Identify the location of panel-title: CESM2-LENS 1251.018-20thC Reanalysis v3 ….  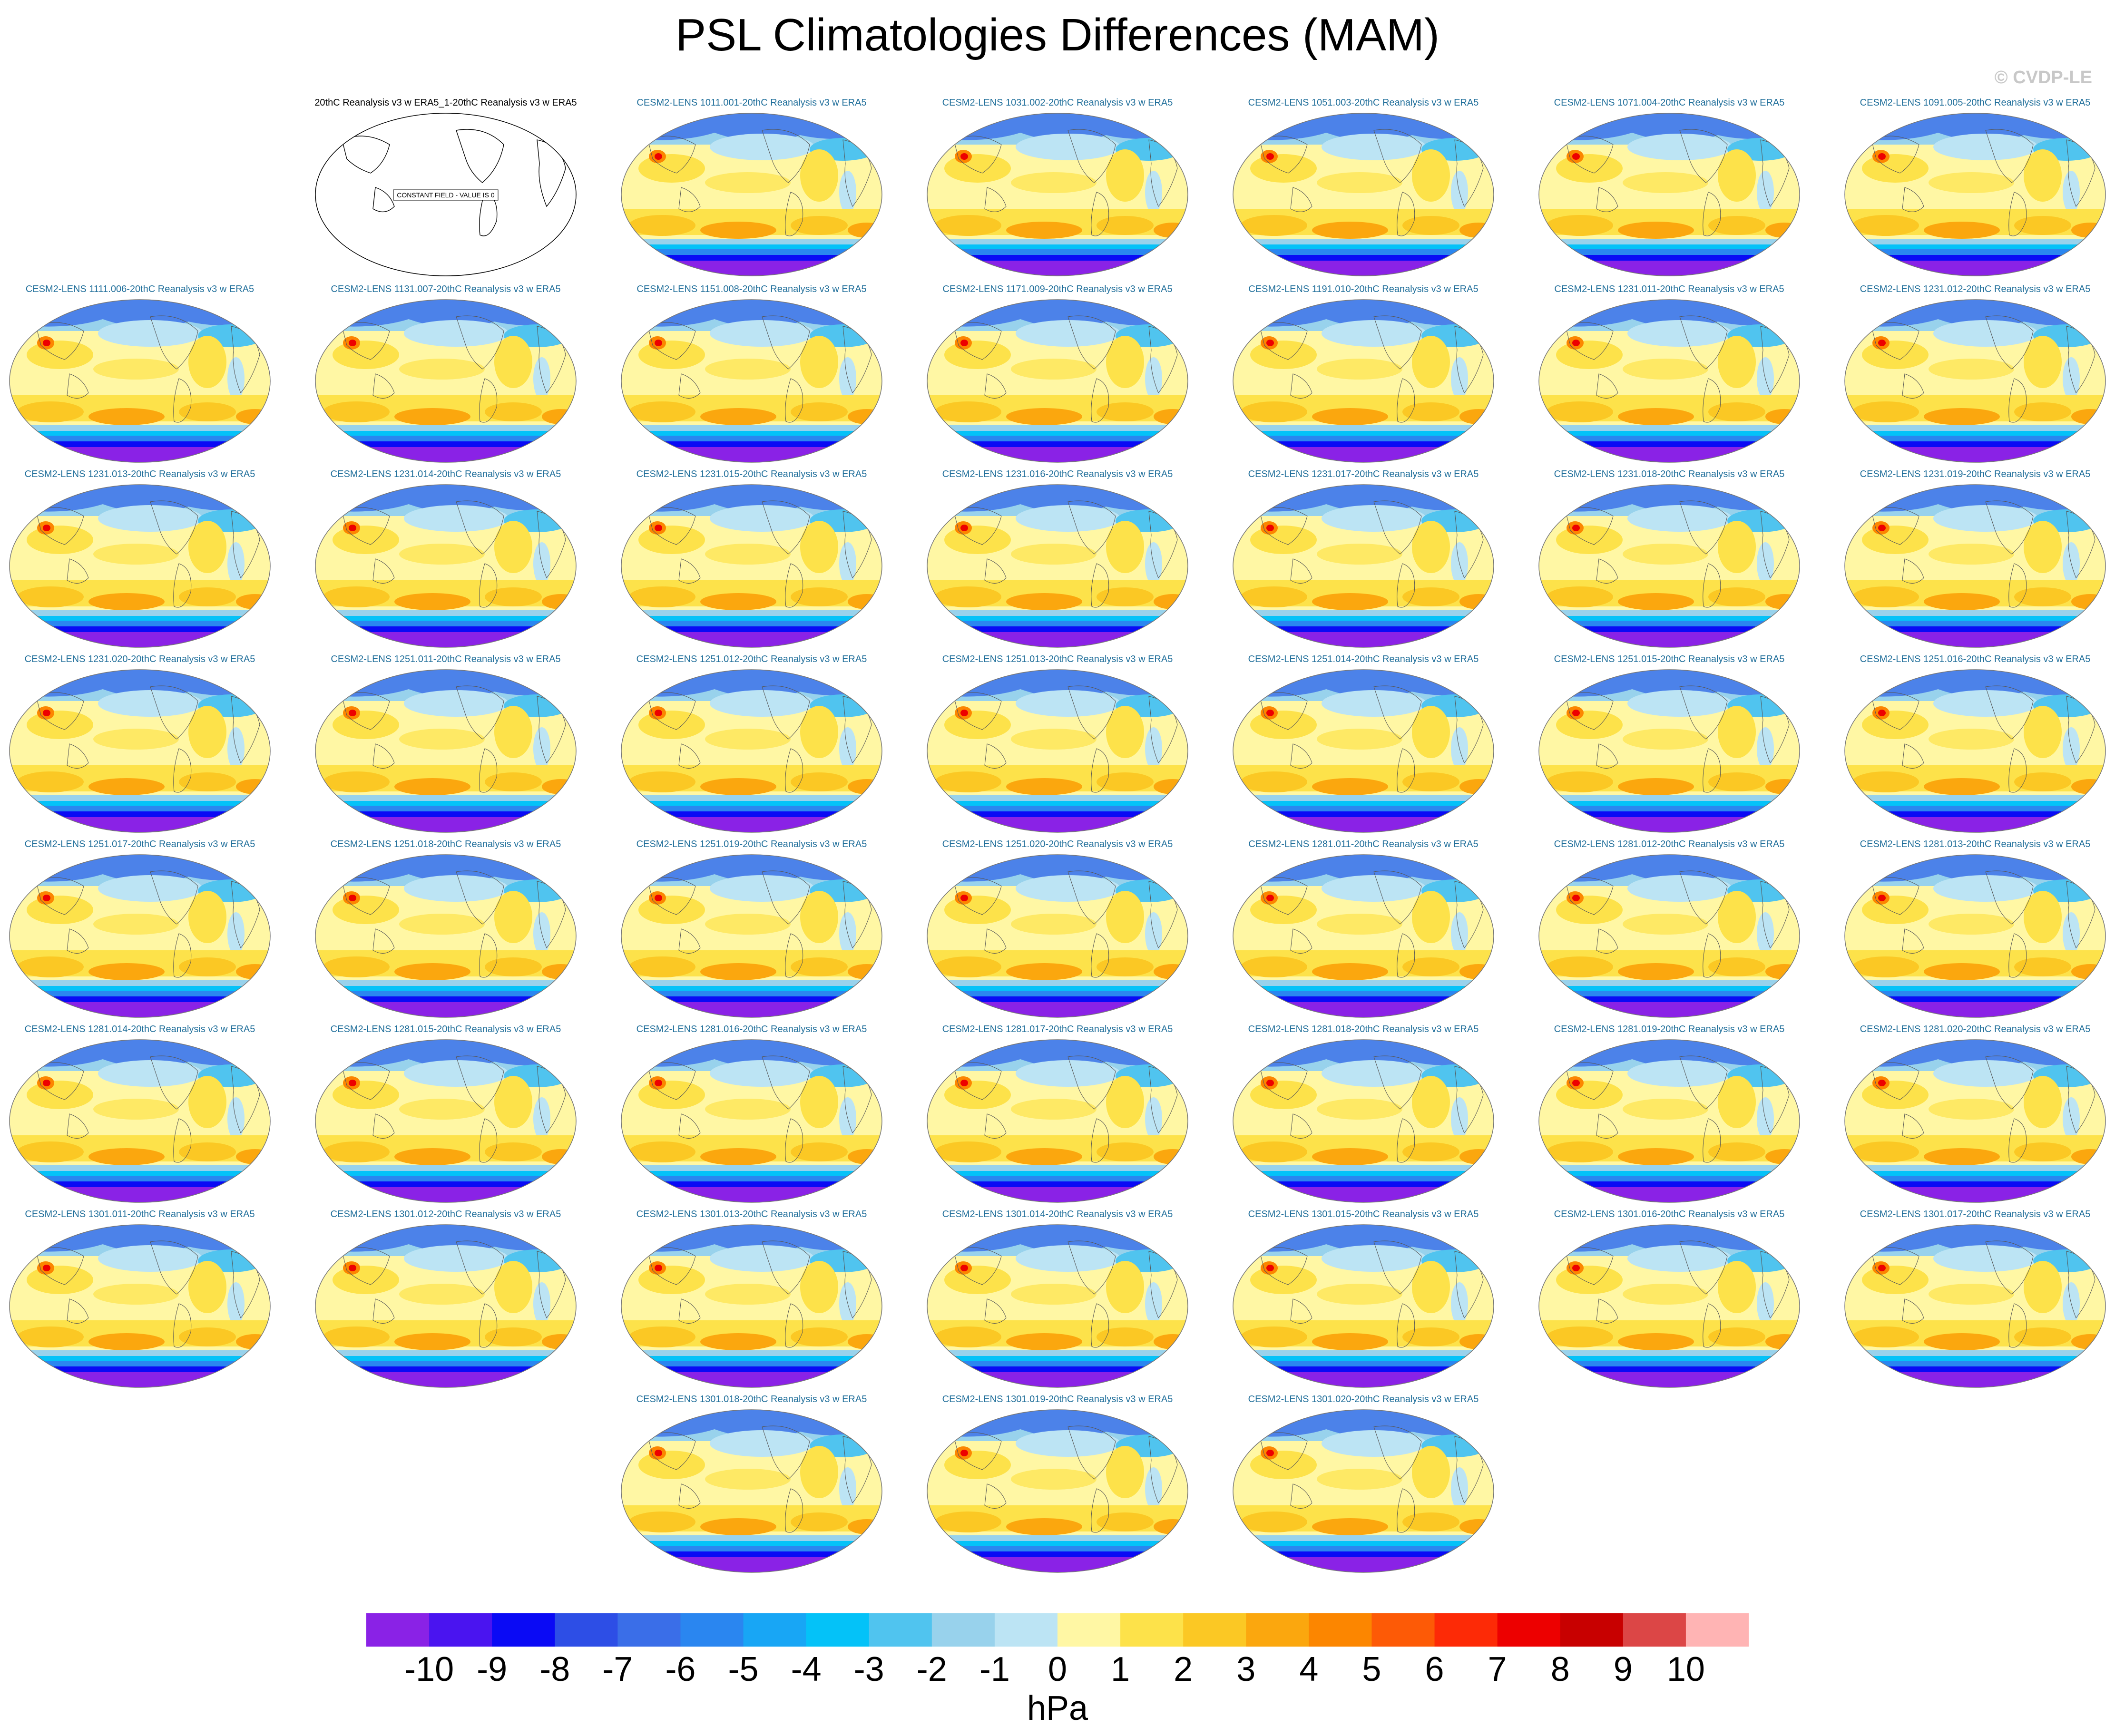
(445, 844).